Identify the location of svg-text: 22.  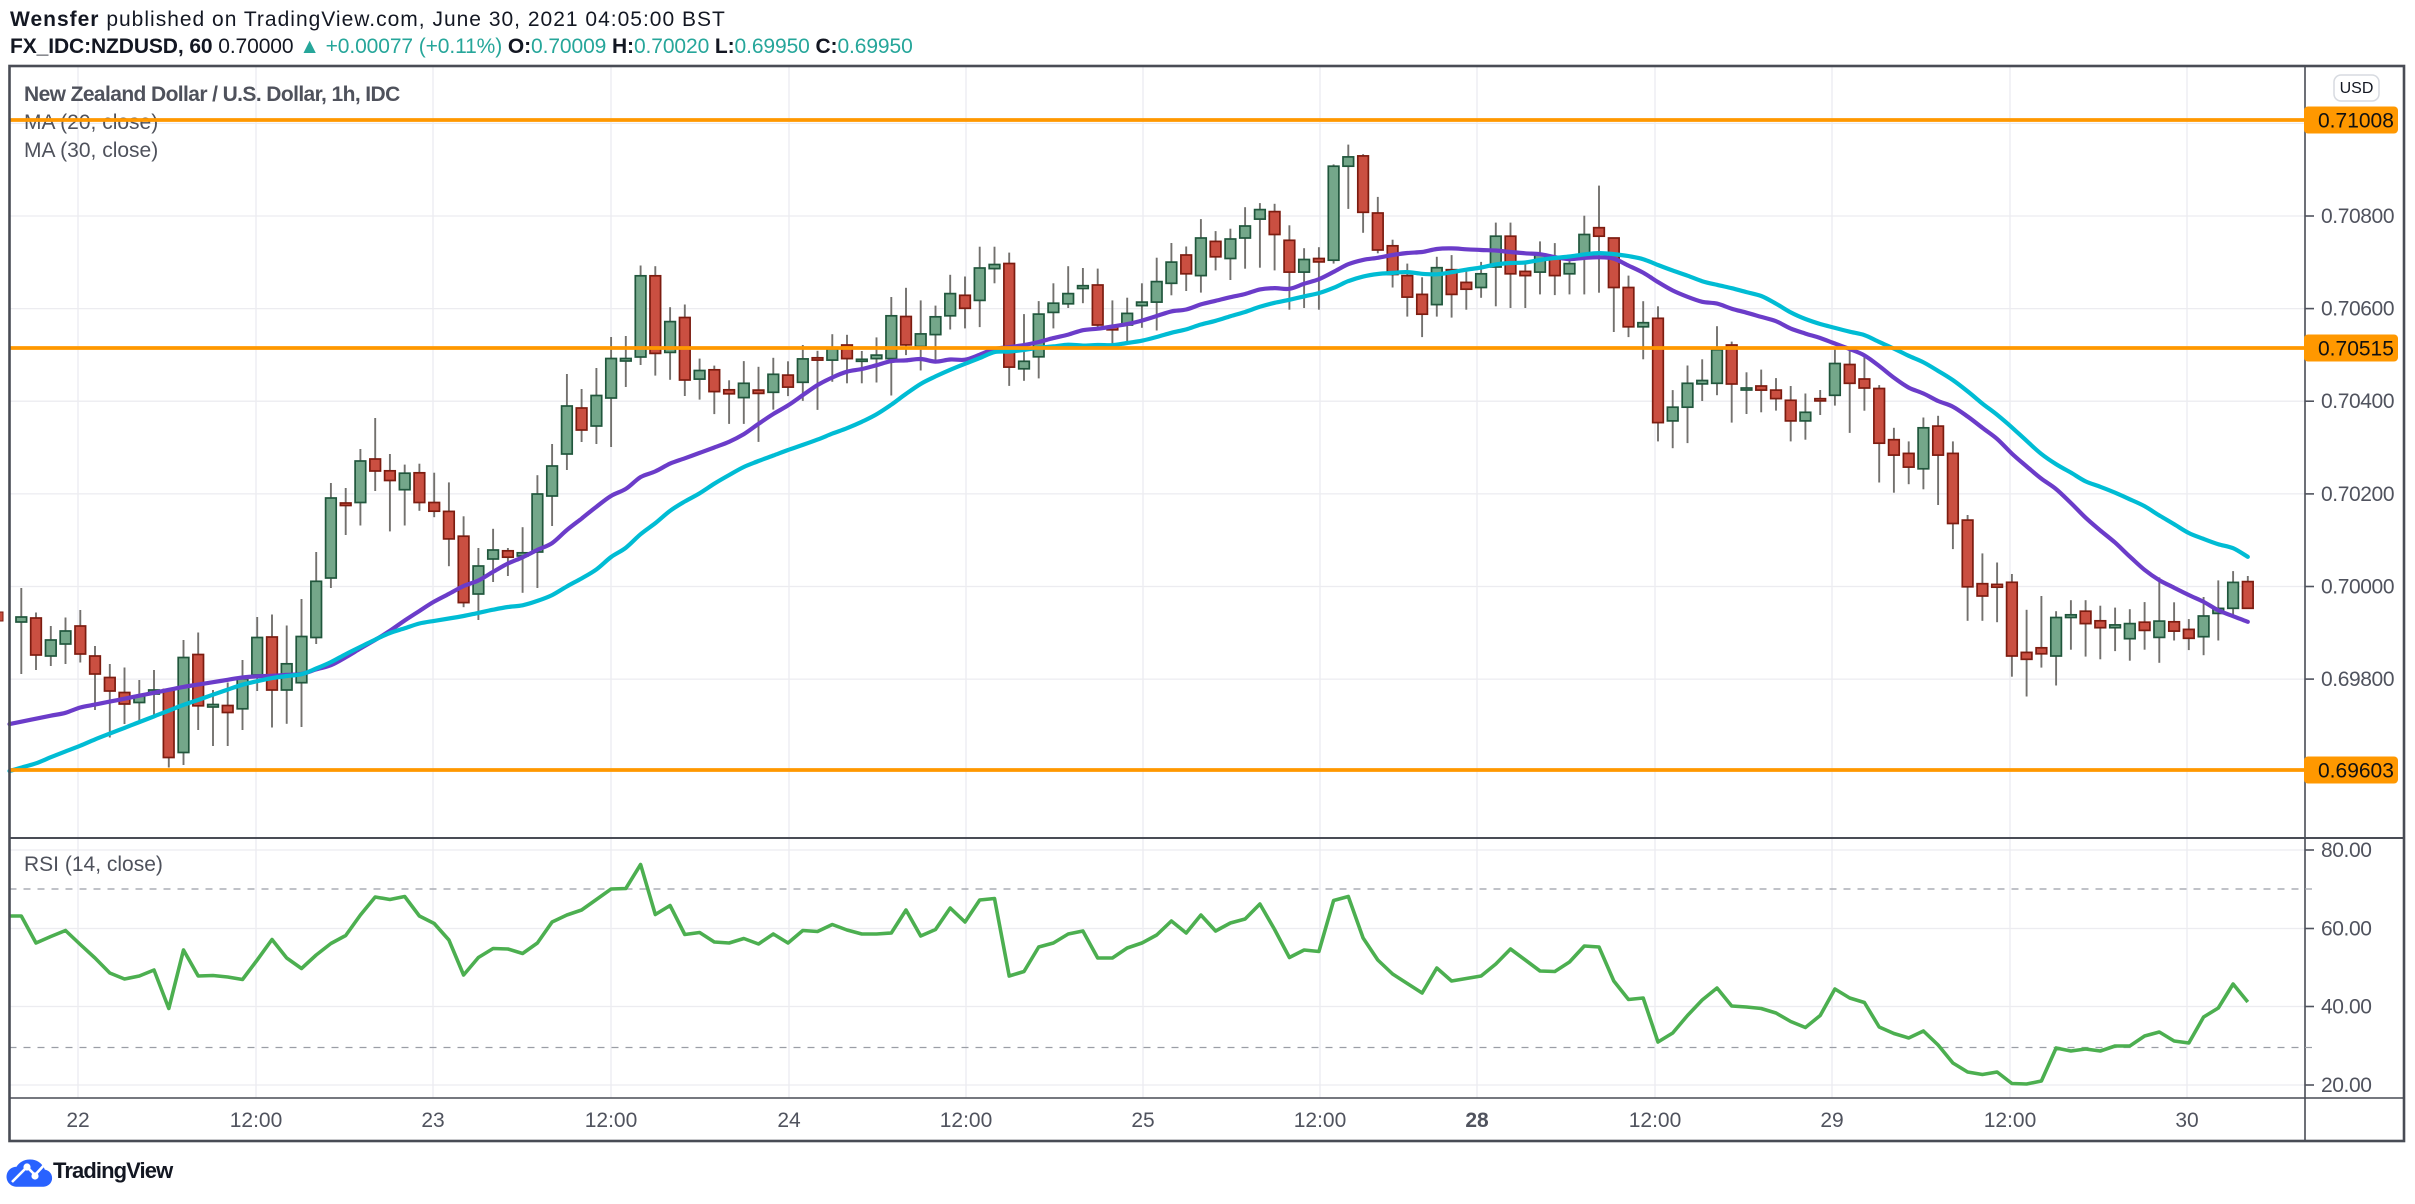
(77, 1120).